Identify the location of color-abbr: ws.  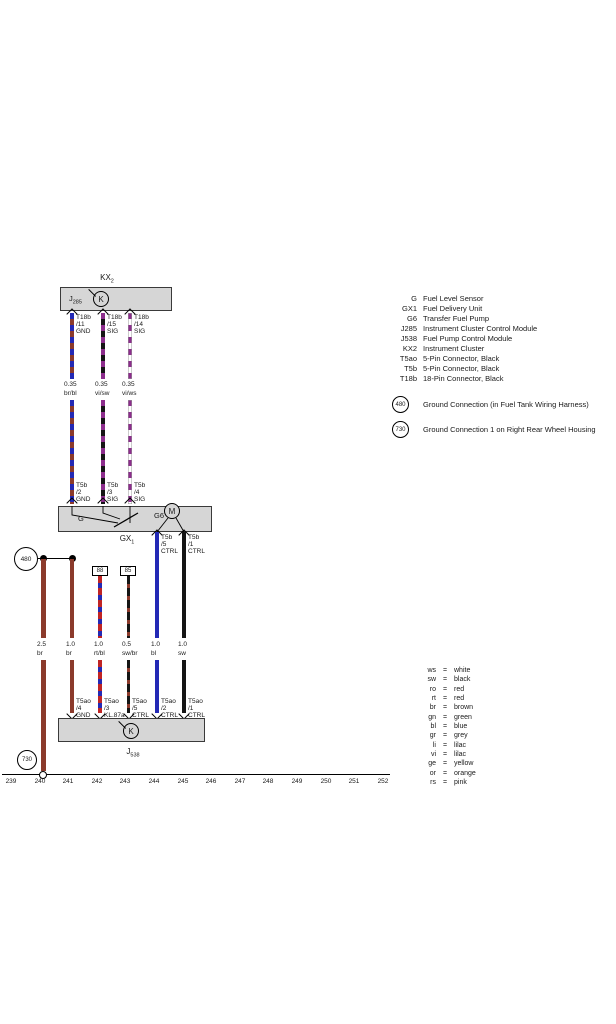
(431, 670).